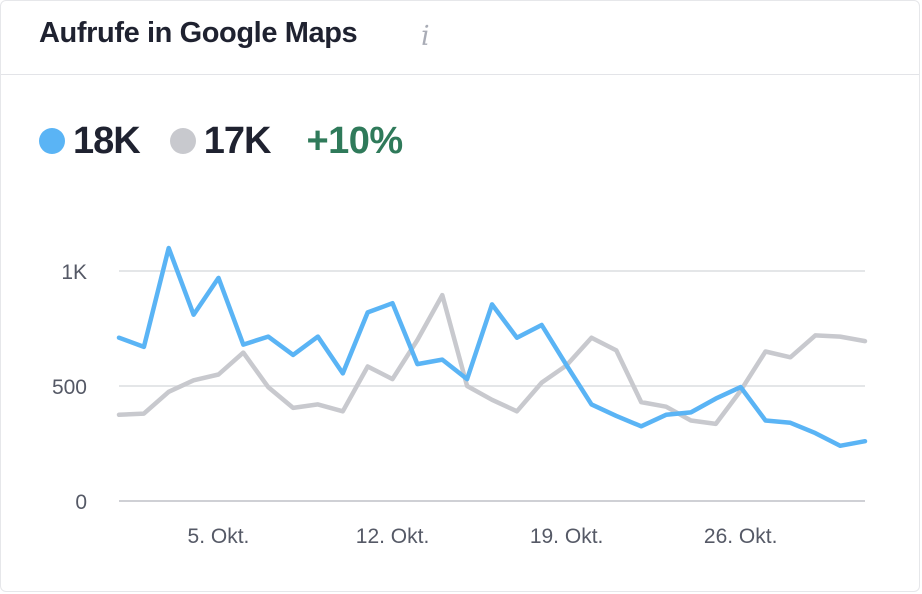 Image resolution: width=922 pixels, height=594 pixels. I want to click on change-percentage: +10%, so click(354, 140).